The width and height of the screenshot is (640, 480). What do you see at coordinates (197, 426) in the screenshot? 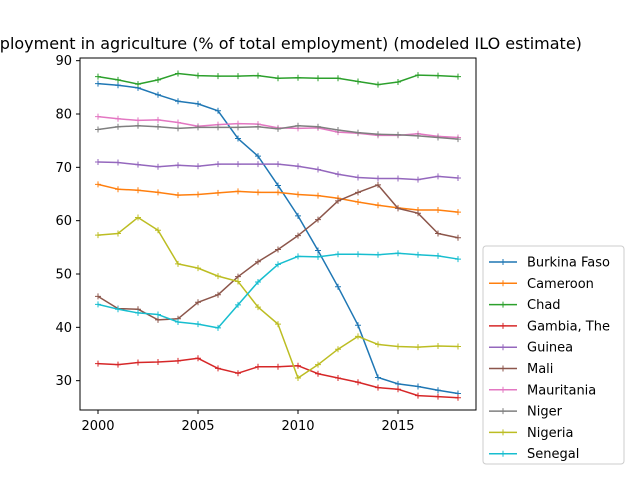
I see `x-tick-label: 2005` at bounding box center [197, 426].